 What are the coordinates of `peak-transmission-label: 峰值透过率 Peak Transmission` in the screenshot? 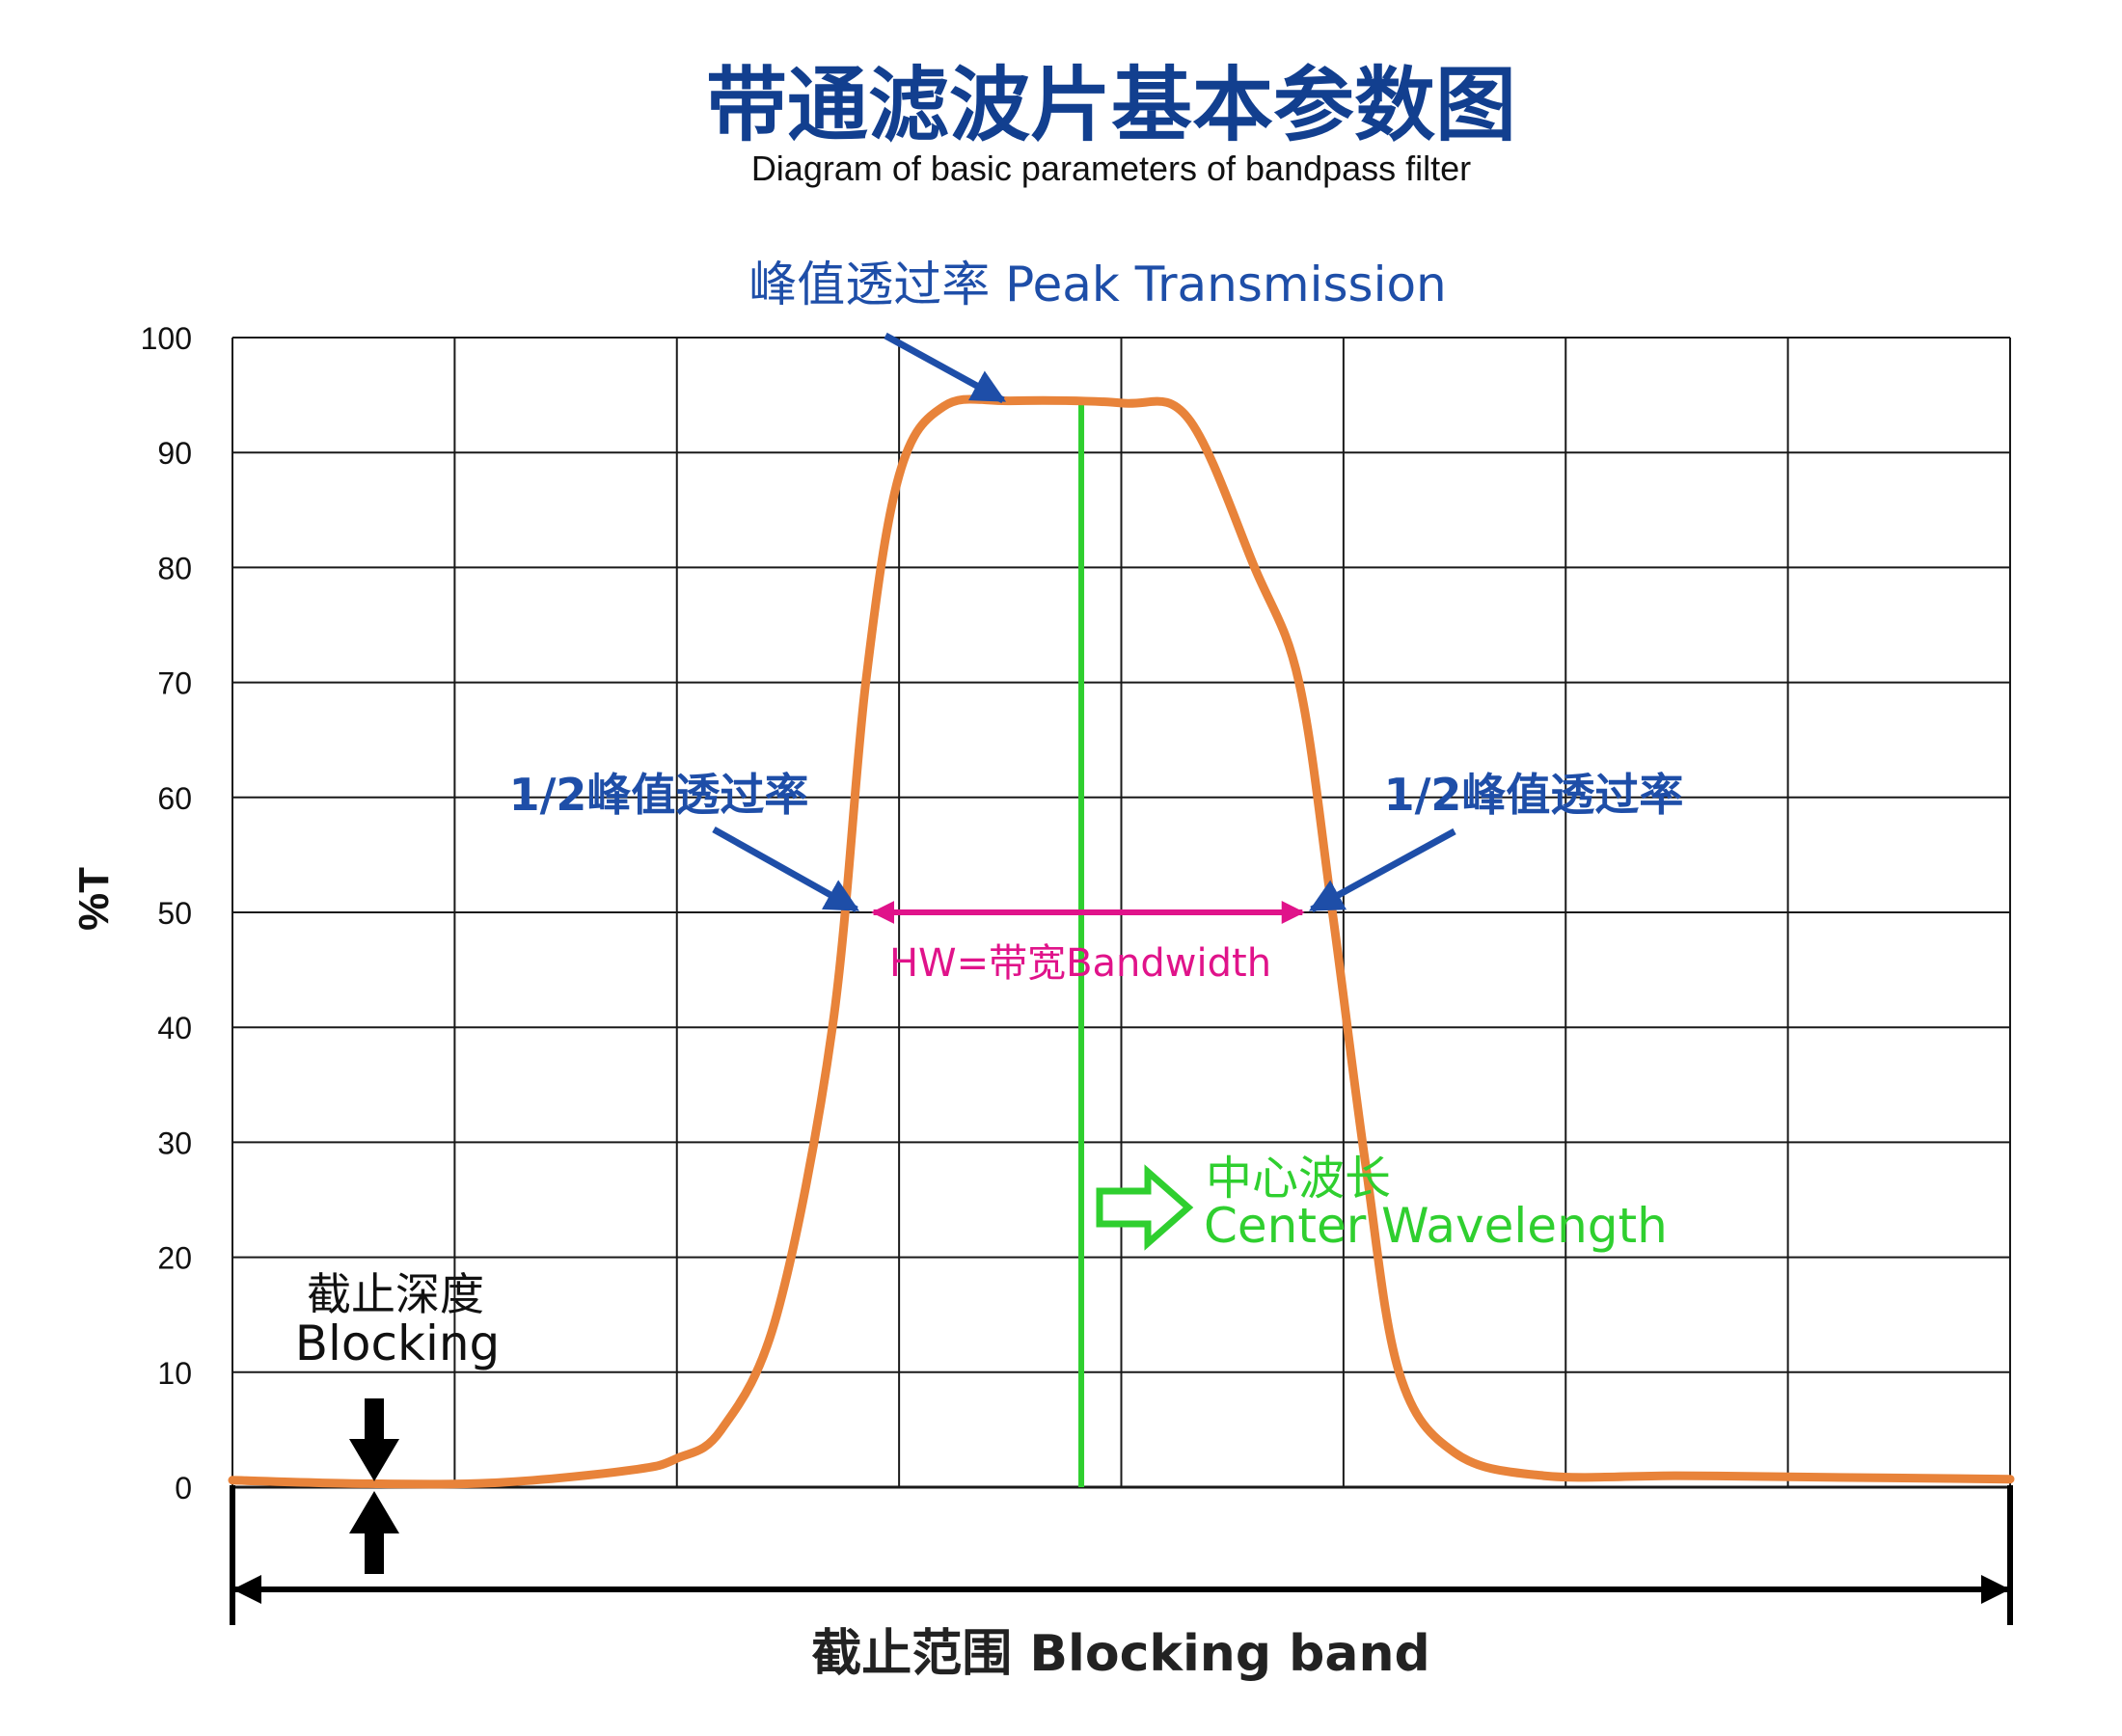 It's located at (1098, 285).